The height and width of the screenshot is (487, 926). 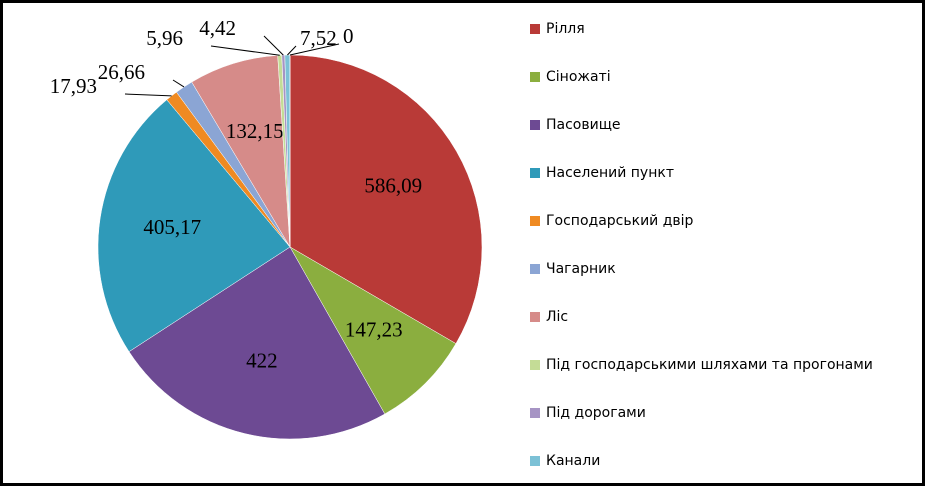 What do you see at coordinates (573, 461) in the screenshot?
I see `legend-label: Канали` at bounding box center [573, 461].